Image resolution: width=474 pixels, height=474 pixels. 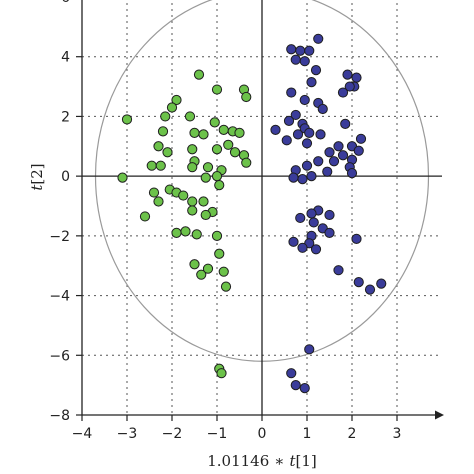 I want to click on y-tick-label: −6, so click(x=59, y=356).